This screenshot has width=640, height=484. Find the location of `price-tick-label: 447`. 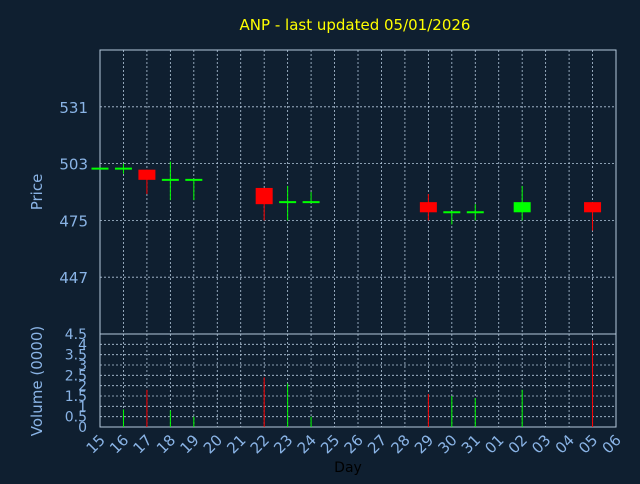

price-tick-label: 447 is located at coordinates (73, 278).